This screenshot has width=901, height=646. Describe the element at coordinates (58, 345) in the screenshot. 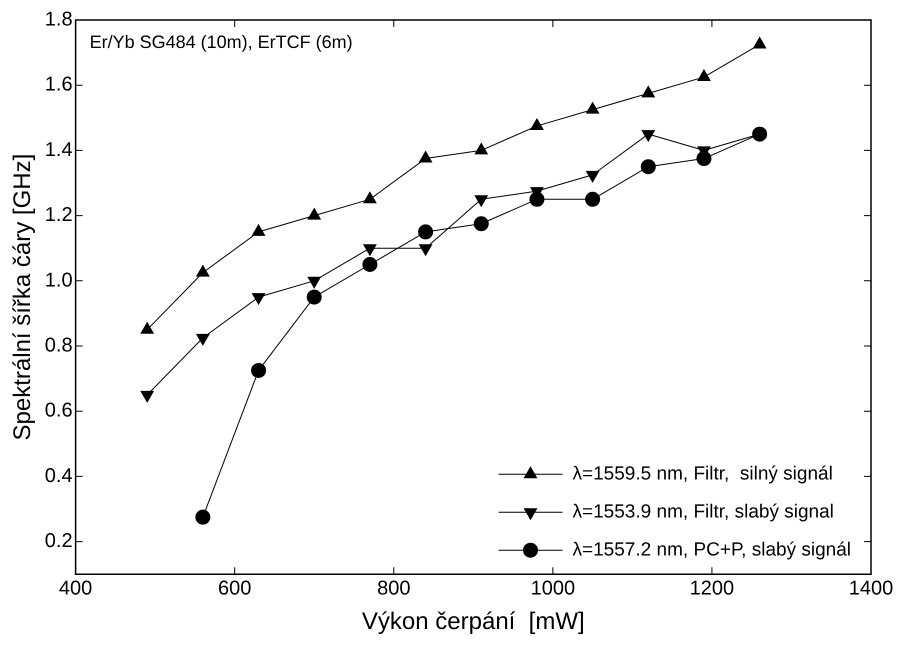

I see `y-tick-label: 0.8` at that location.